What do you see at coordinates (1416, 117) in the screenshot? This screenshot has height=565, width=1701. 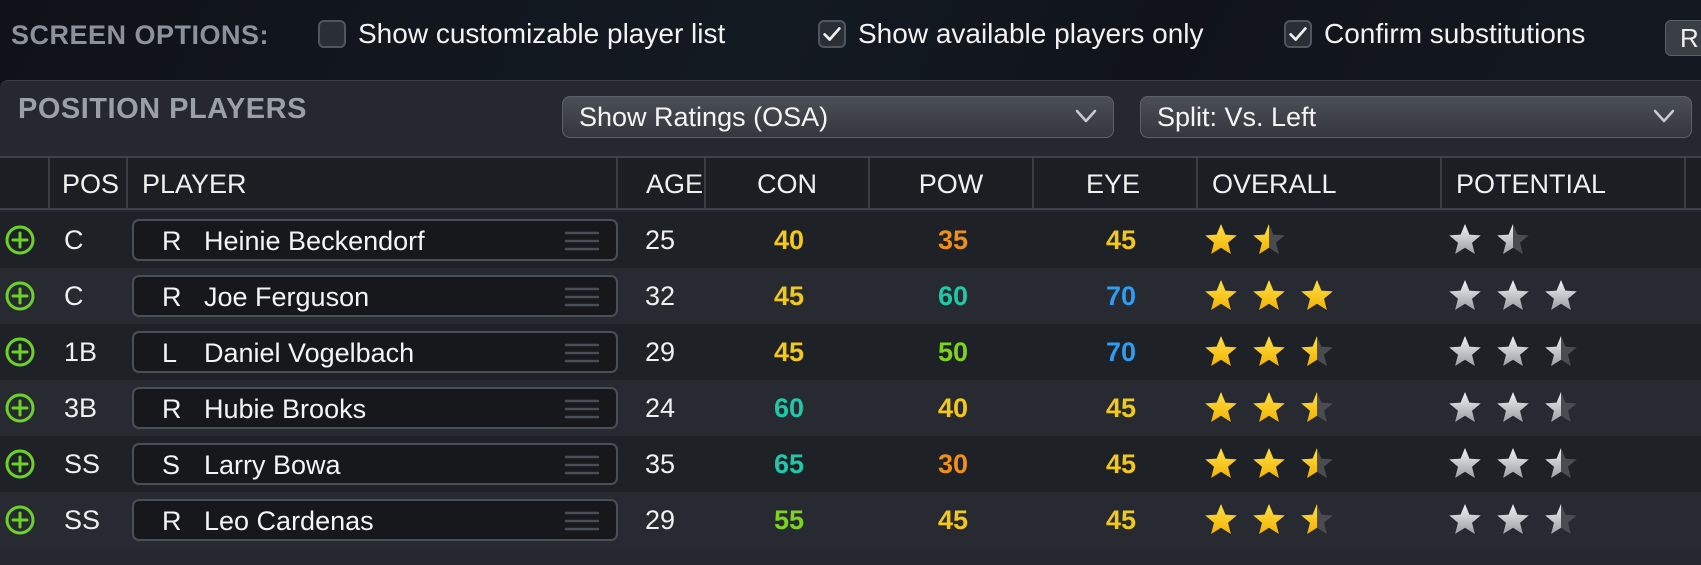 I see `split-dropdown: Split: Vs. Left` at bounding box center [1416, 117].